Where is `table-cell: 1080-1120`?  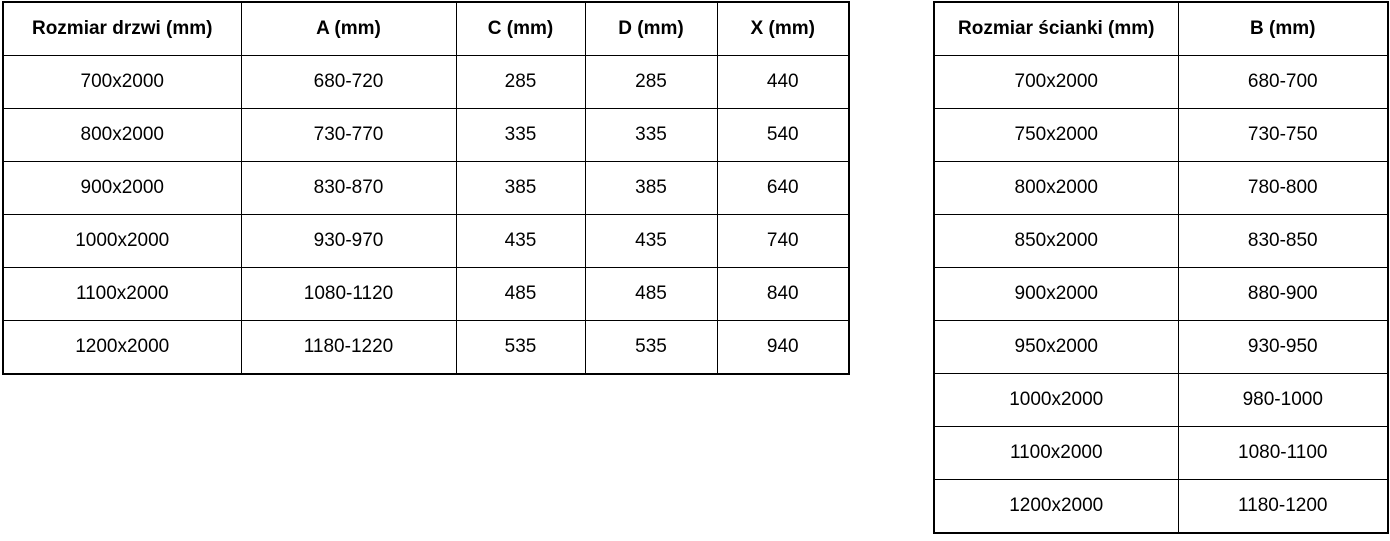
table-cell: 1080-1120 is located at coordinates (348, 294).